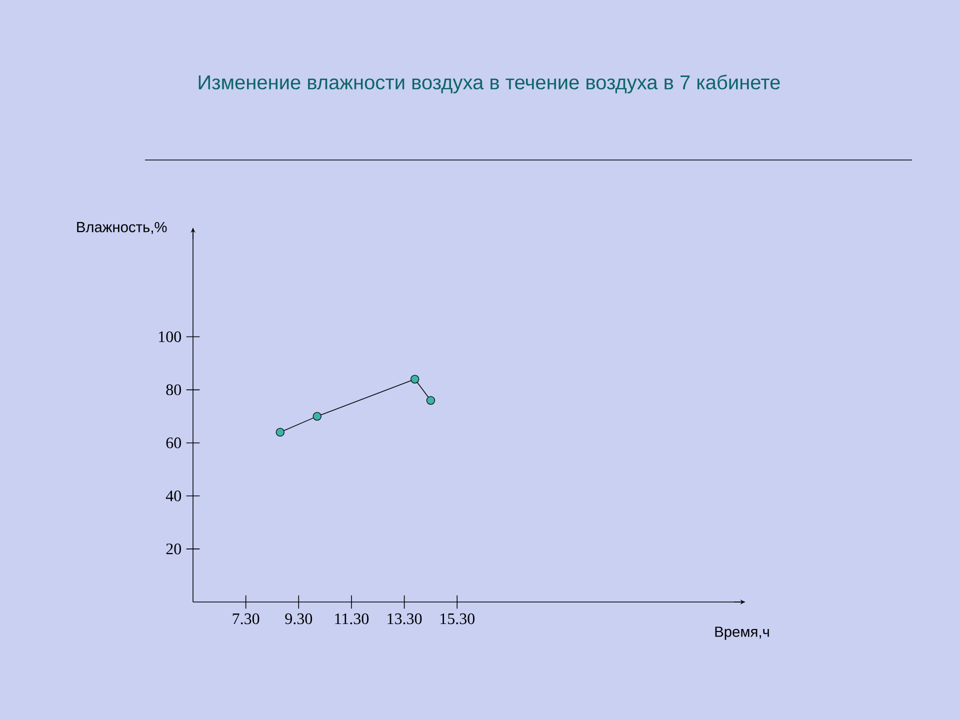 The image size is (960, 720). Describe the element at coordinates (489, 84) in the screenshot. I see `chart-title: Изменение влажности воздуха в течение воздуха в 7 кабинете` at that location.